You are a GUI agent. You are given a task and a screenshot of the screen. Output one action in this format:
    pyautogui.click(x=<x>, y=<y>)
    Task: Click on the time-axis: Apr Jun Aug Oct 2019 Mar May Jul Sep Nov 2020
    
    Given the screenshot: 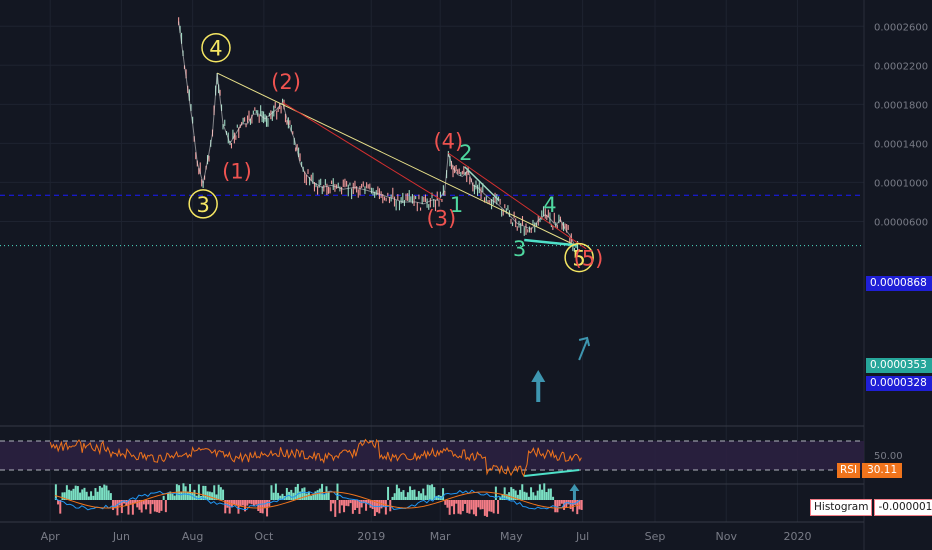 What is the action you would take?
    pyautogui.click(x=426, y=536)
    